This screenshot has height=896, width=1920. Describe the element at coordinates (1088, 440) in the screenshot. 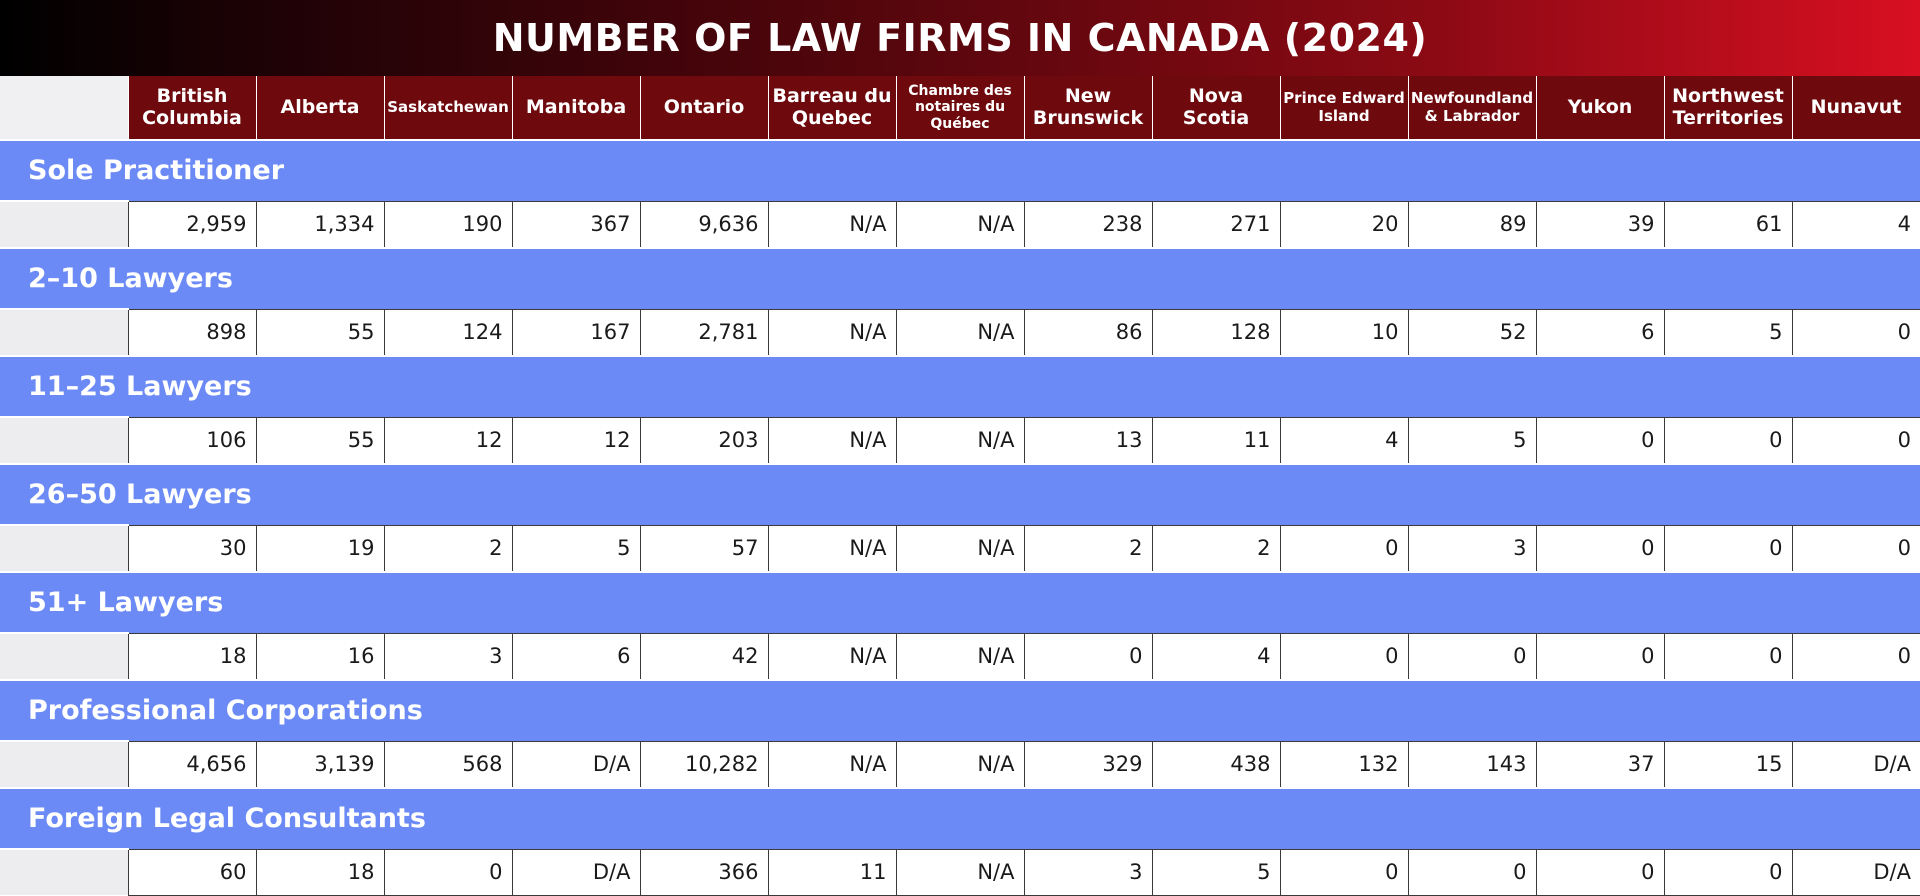

I see `table-cell: 13` at that location.